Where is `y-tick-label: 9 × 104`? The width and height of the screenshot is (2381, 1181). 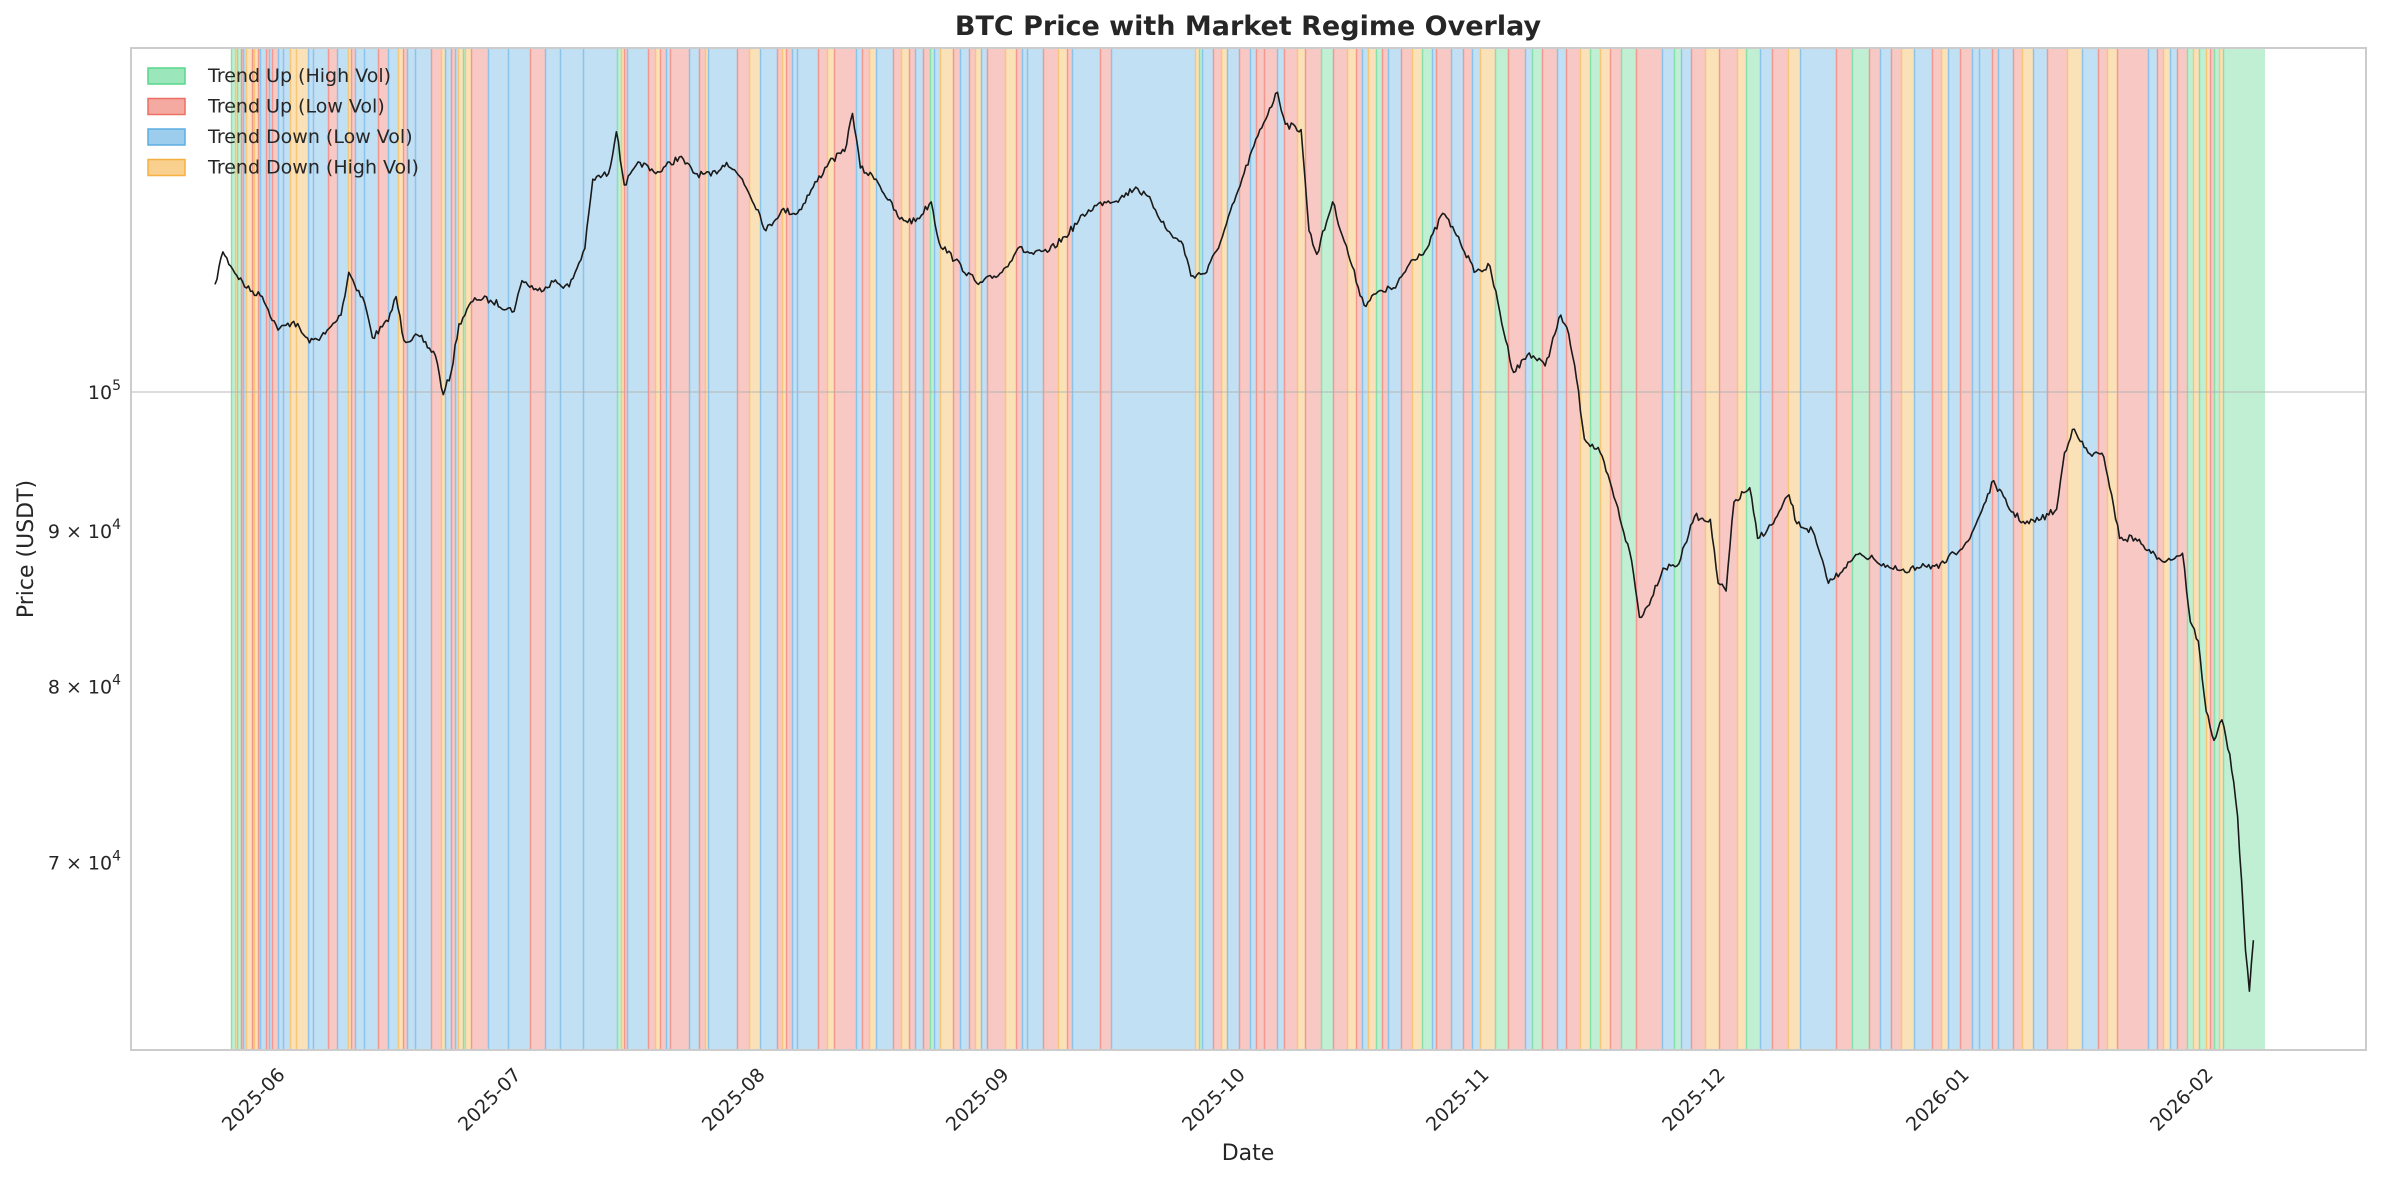
y-tick-label: 9 × 104 is located at coordinates (84, 530).